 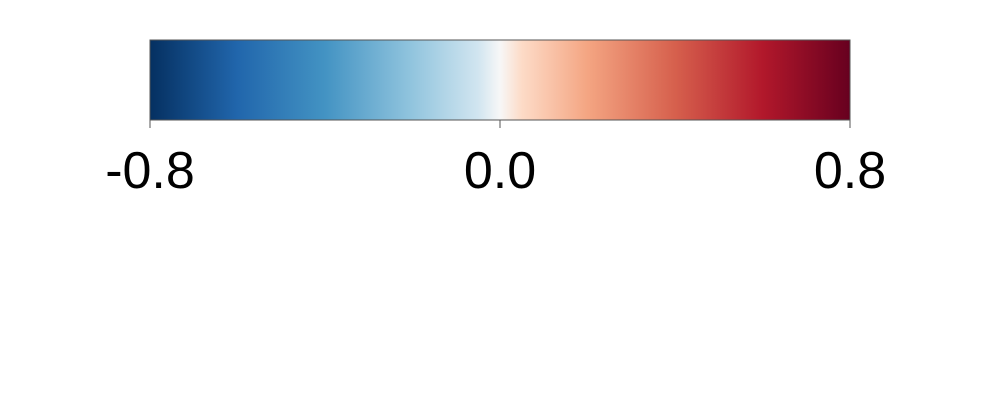 What do you see at coordinates (500, 171) in the screenshot?
I see `tick-label: 0.0` at bounding box center [500, 171].